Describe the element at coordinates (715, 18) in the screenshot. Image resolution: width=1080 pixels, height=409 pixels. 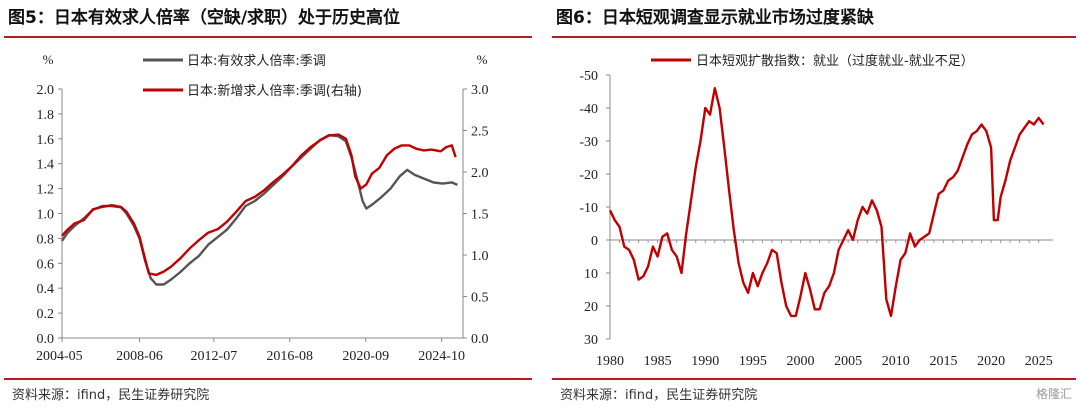
I see `chart-title: 图6：日本短观调查显示就业市场过度紧缺` at that location.